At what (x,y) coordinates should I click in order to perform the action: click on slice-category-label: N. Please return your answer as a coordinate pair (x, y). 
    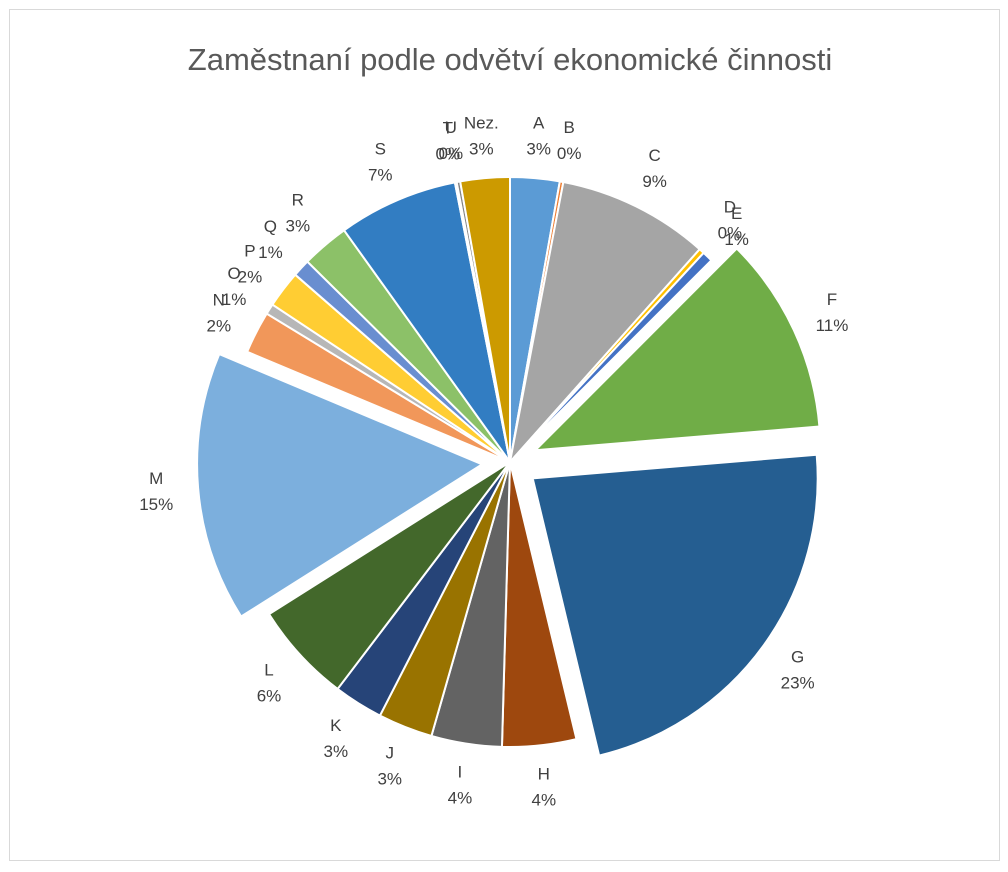
    Looking at the image, I should click on (219, 300).